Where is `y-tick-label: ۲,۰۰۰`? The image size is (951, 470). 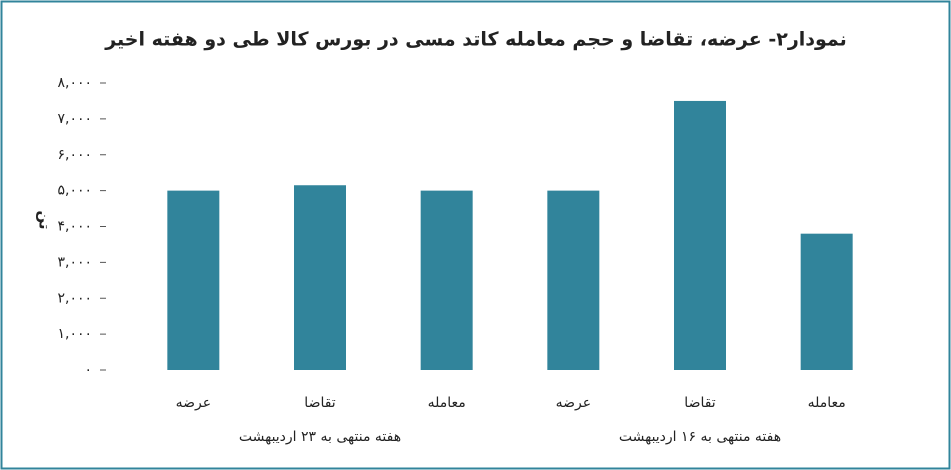
y-tick-label: ۲,۰۰۰ is located at coordinates (74, 298).